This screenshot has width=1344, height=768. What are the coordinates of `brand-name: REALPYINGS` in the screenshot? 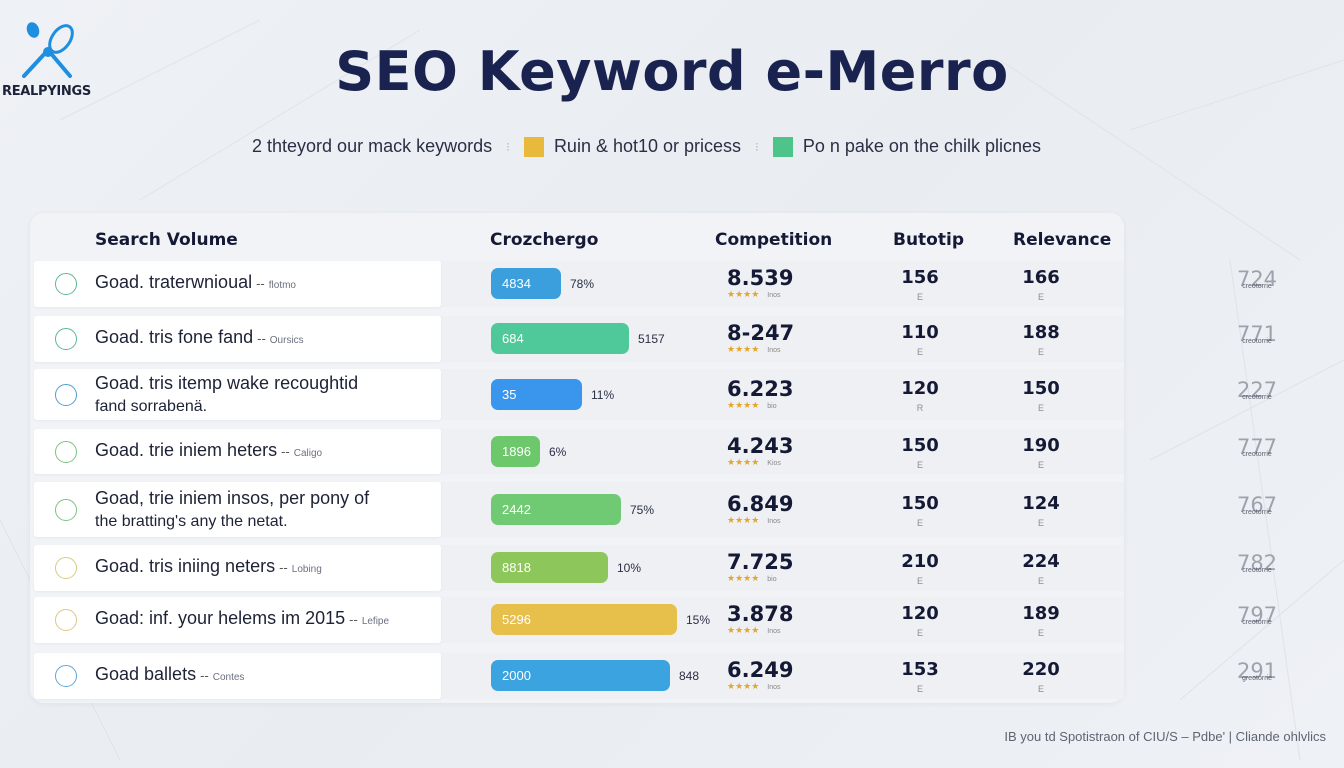 It's located at (46, 91).